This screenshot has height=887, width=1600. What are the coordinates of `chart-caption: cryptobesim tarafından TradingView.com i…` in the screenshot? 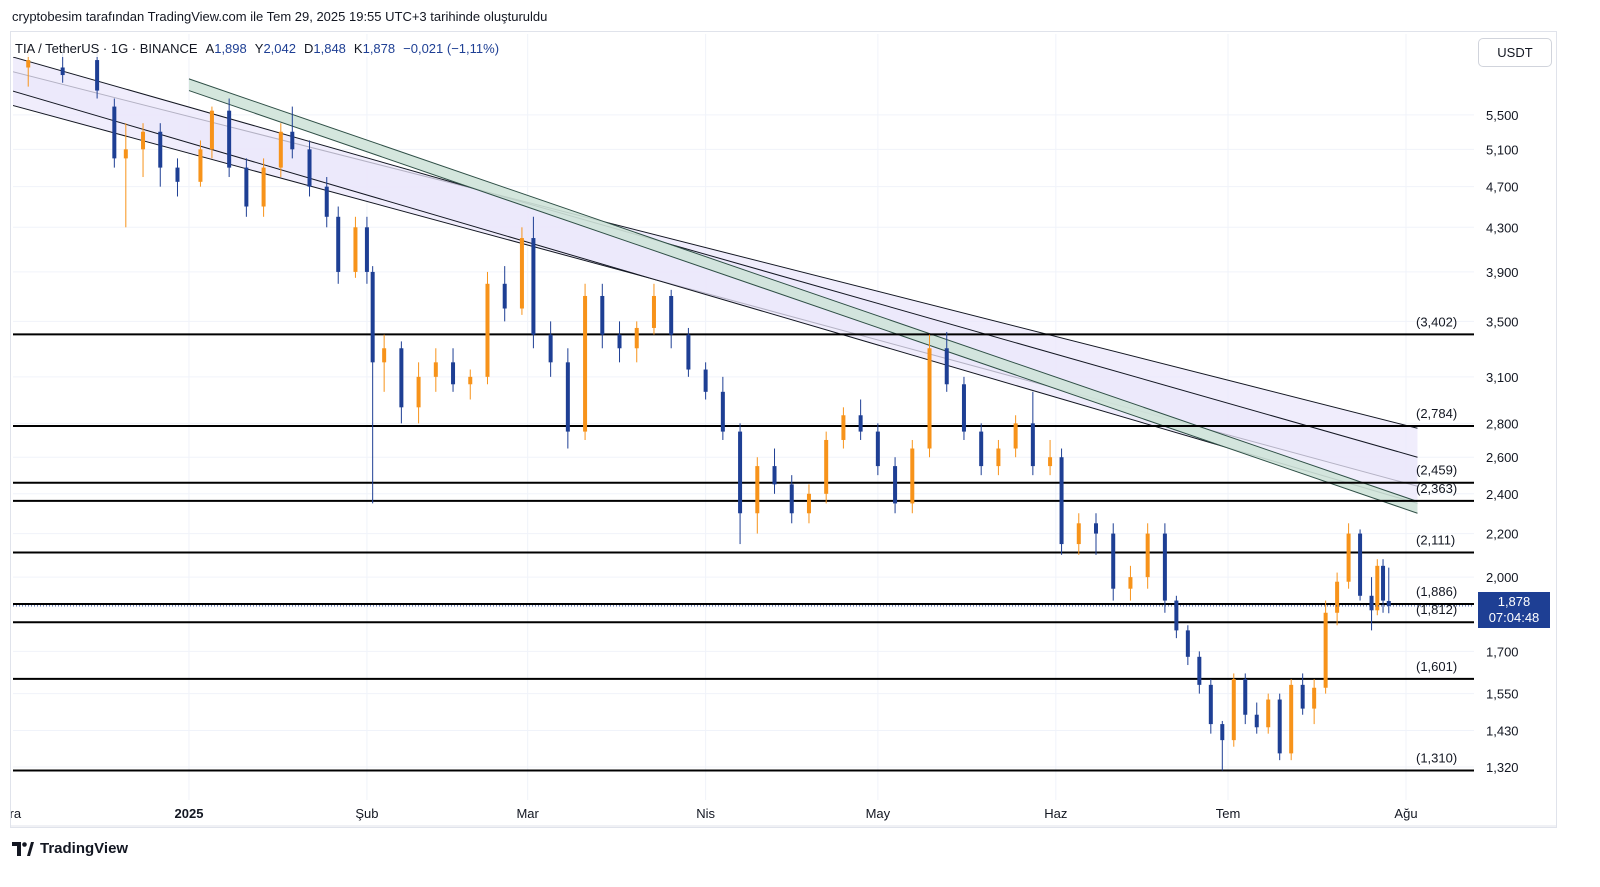 It's located at (280, 16).